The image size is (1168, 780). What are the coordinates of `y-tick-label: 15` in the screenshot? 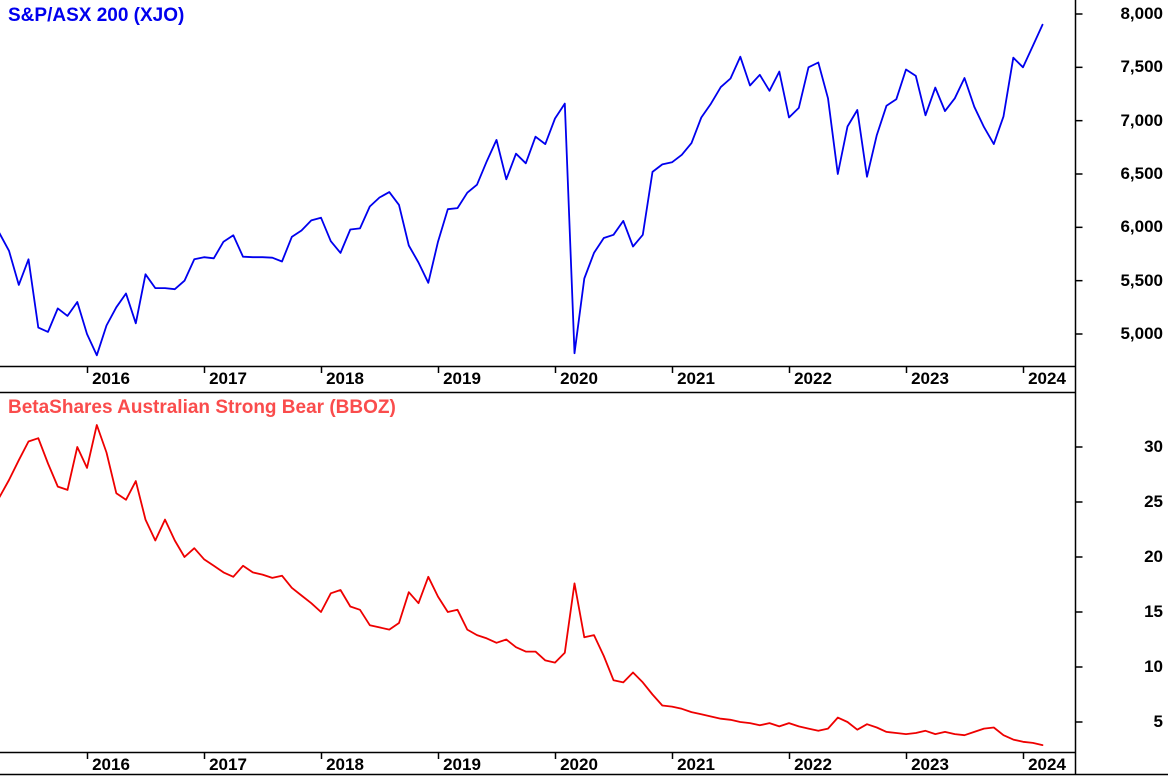 It's located at (1153, 611).